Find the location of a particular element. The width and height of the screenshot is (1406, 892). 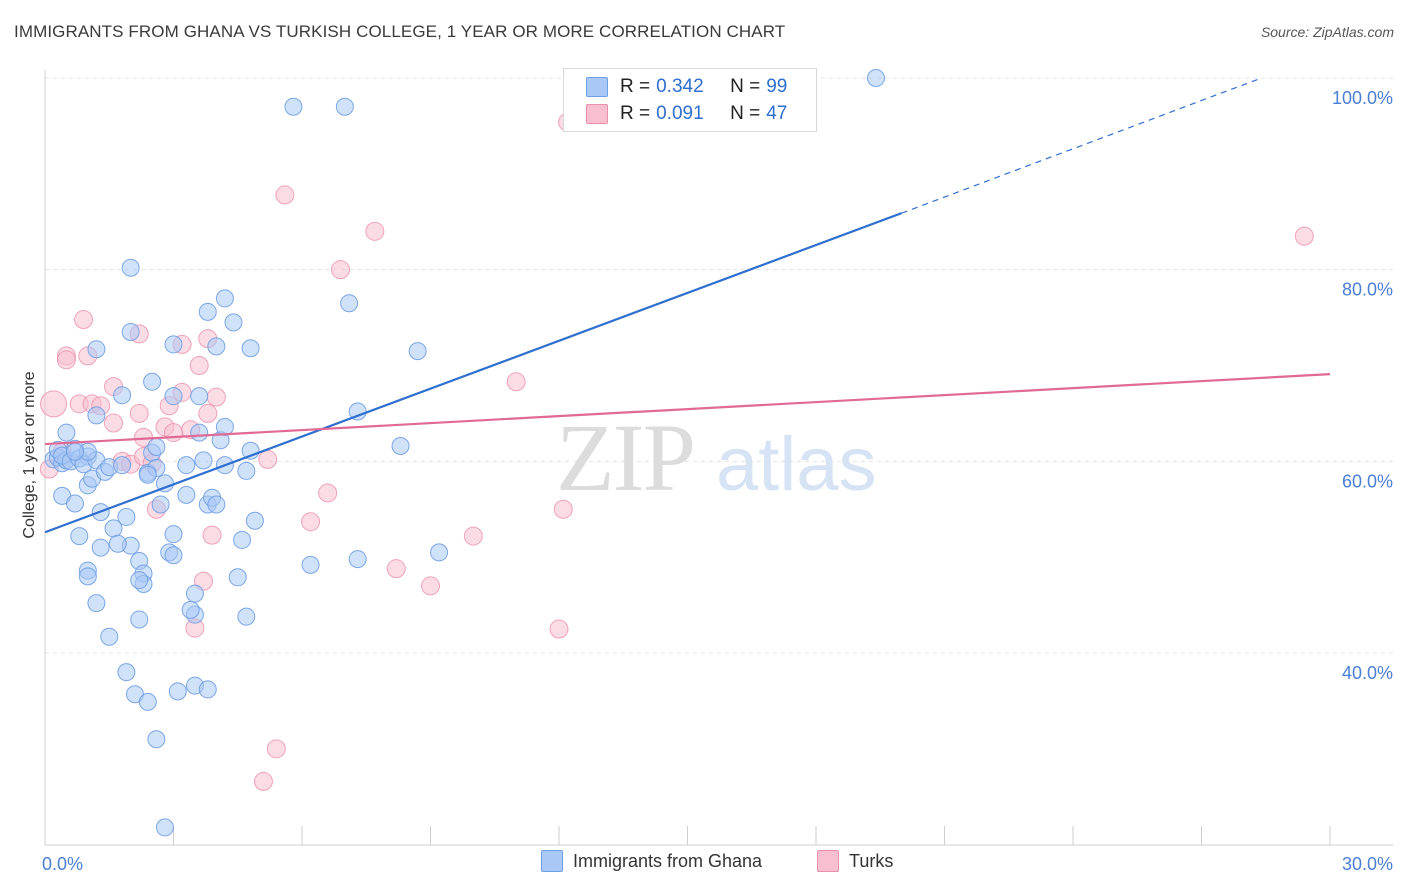

watermark-zip: ZIP is located at coordinates (625, 457).